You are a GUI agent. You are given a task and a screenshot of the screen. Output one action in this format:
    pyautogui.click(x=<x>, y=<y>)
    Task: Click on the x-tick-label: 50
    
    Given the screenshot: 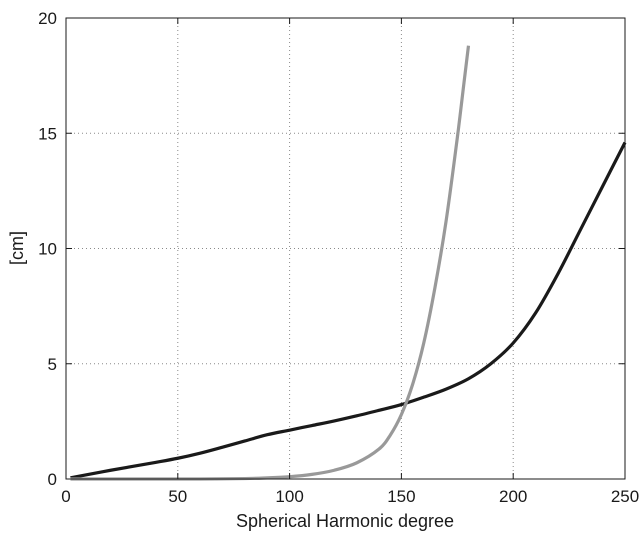 What is the action you would take?
    pyautogui.click(x=177, y=496)
    